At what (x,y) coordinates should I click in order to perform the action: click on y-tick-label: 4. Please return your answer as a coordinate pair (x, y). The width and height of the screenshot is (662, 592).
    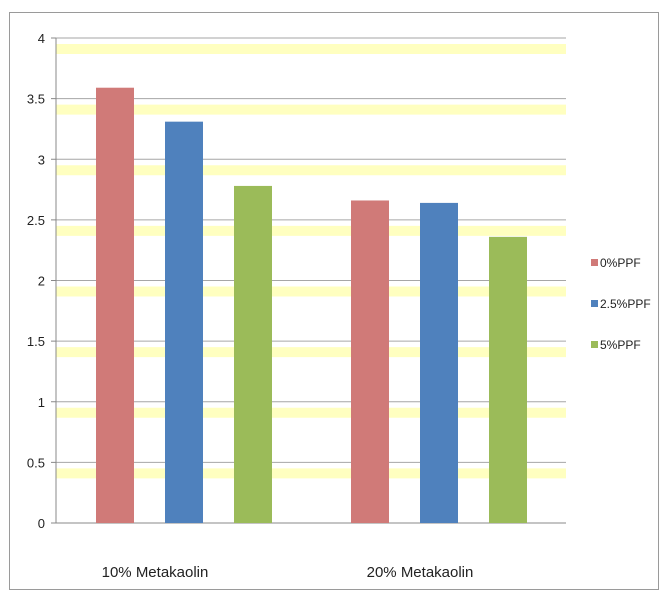
    Looking at the image, I should click on (41, 38).